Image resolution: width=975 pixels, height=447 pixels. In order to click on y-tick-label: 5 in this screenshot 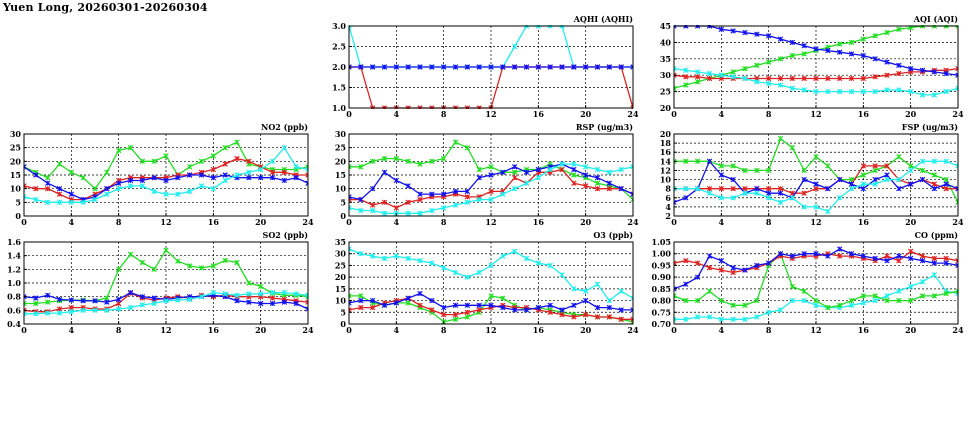, I will do `click(343, 202)`.